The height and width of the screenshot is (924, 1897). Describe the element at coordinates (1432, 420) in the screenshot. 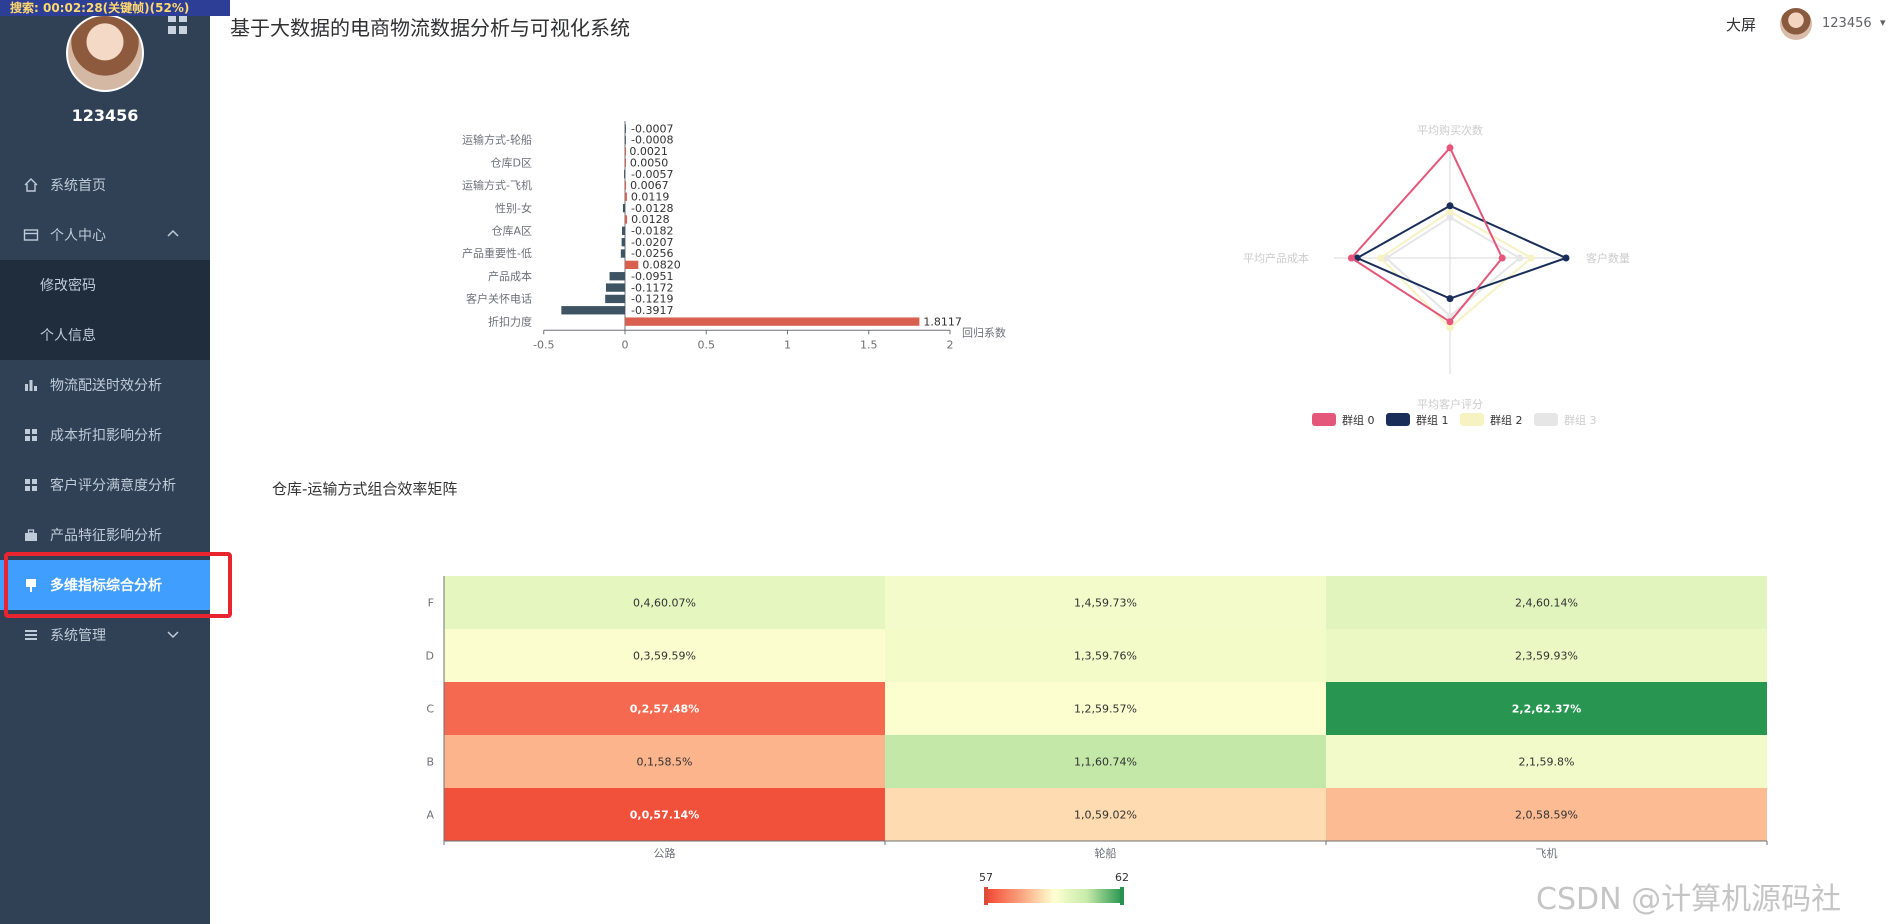

I see `legend-label: 群组 1` at that location.